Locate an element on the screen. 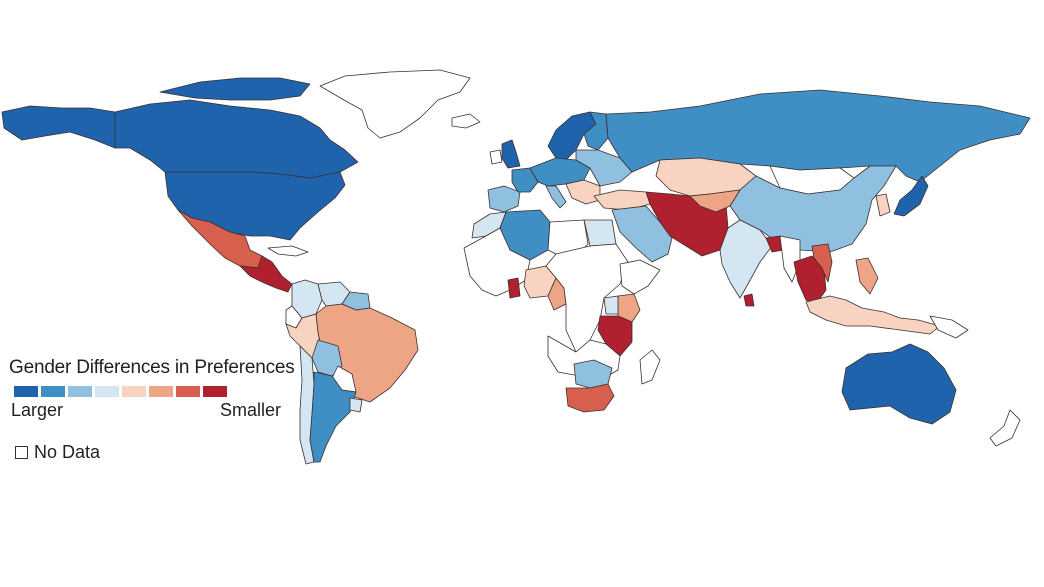 The image size is (1044, 587). region-india is located at coordinates (746, 259).